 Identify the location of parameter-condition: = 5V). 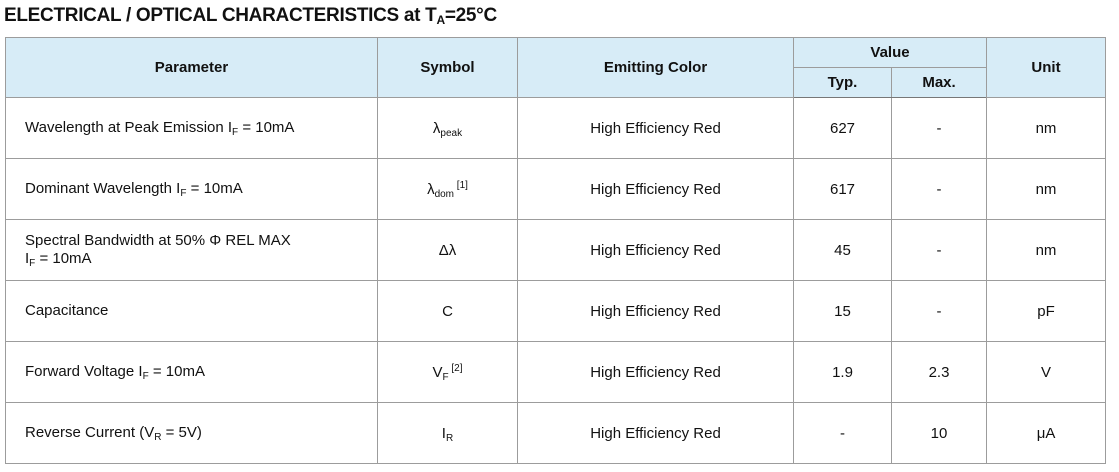
(181, 432).